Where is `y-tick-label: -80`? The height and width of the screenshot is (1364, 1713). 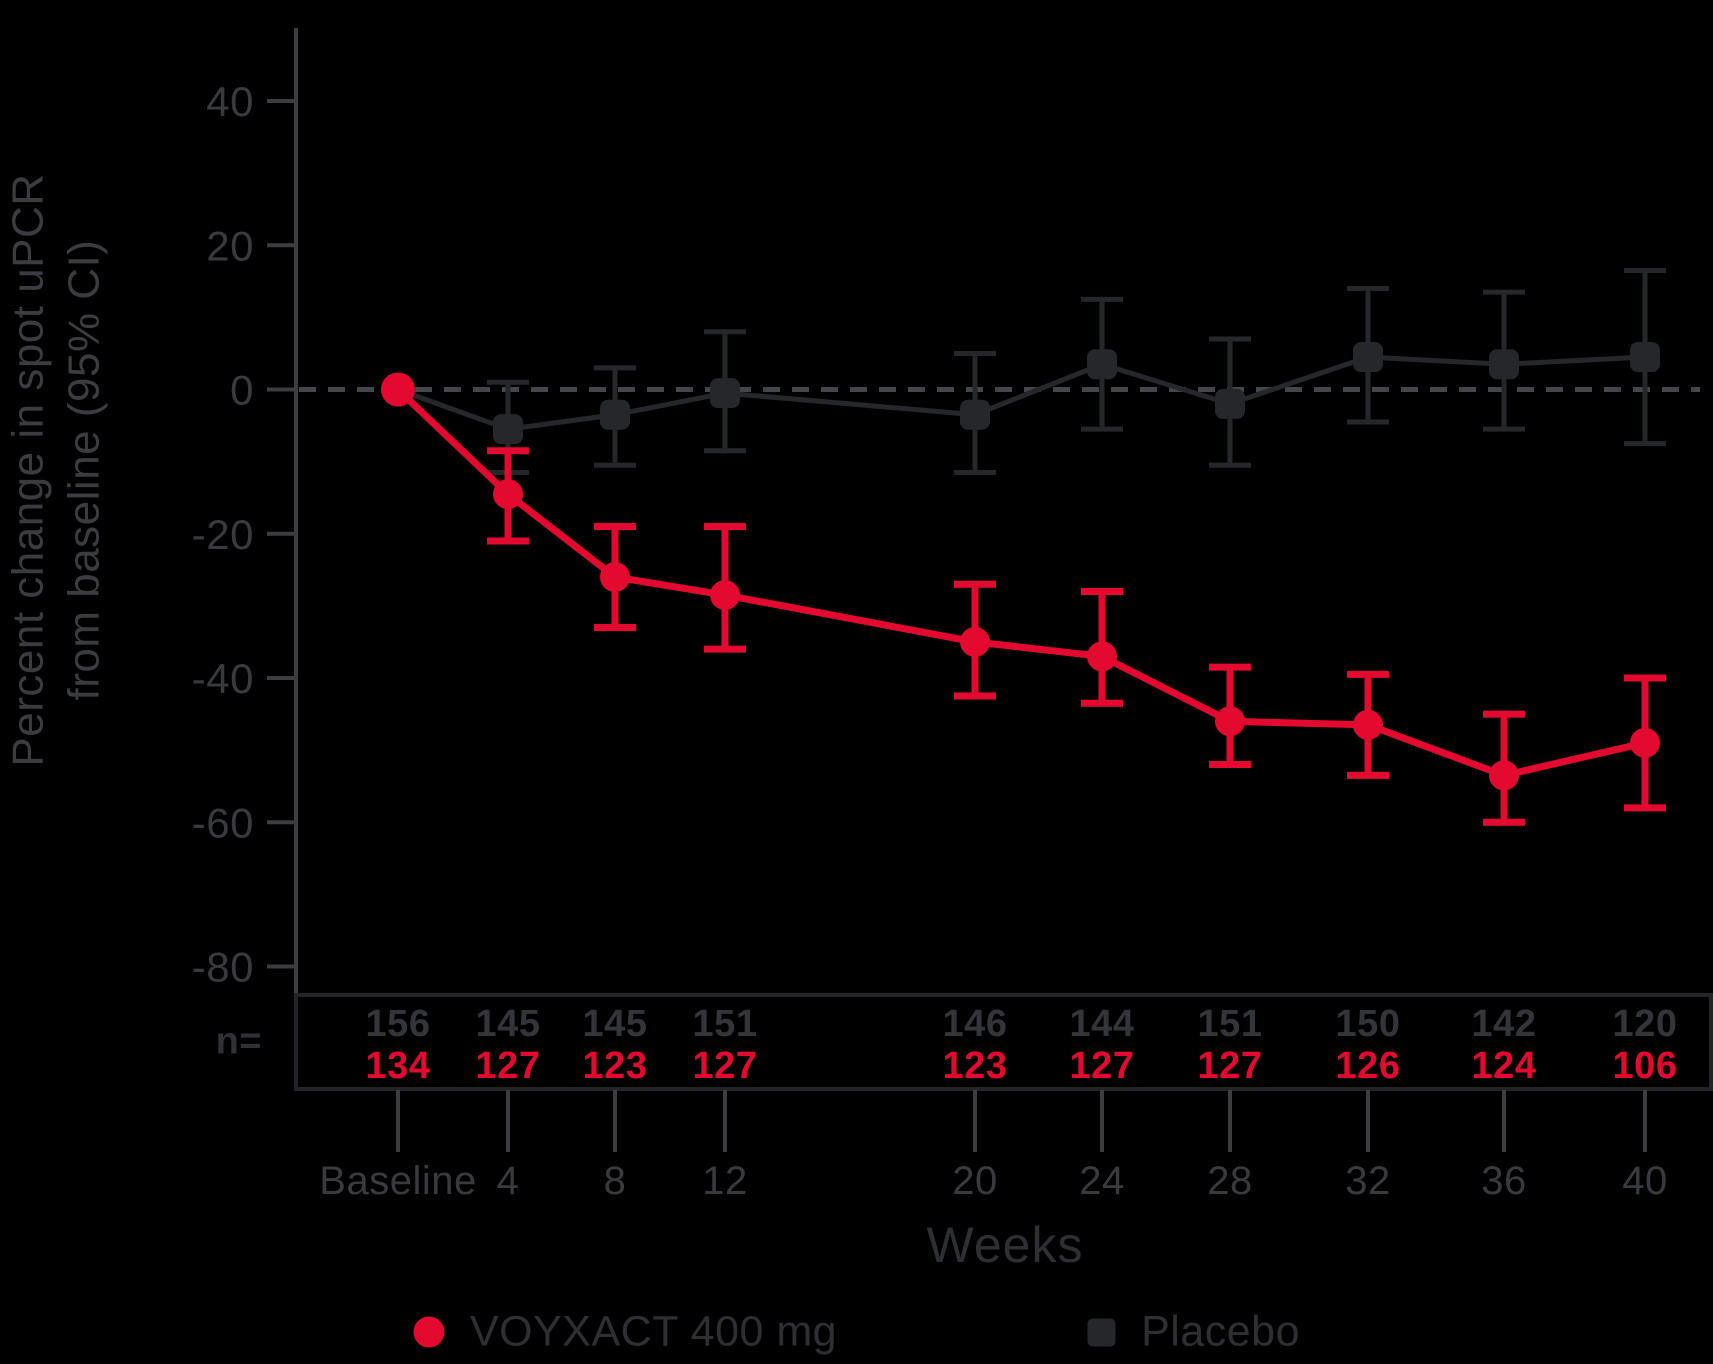
y-tick-label: -80 is located at coordinates (223, 967).